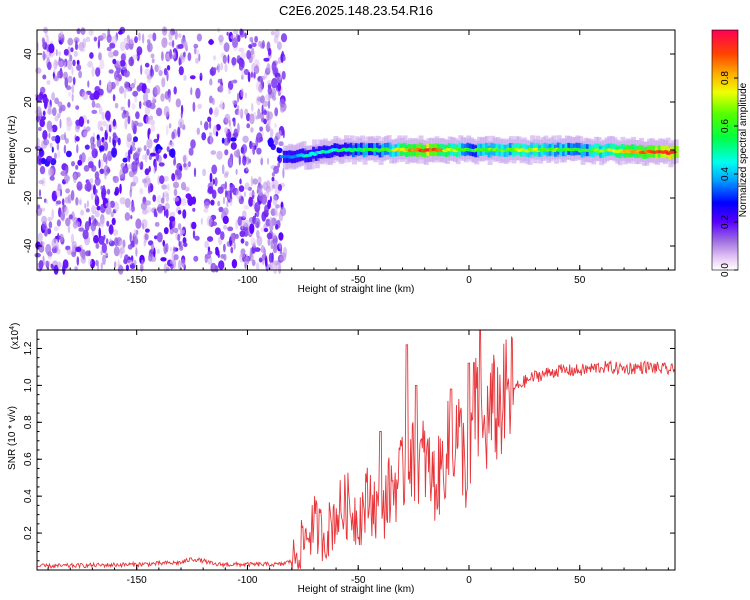 The image size is (750, 600). Describe the element at coordinates (12, 150) in the screenshot. I see `spectrogram-y-label: Frequency (Hz)` at that location.